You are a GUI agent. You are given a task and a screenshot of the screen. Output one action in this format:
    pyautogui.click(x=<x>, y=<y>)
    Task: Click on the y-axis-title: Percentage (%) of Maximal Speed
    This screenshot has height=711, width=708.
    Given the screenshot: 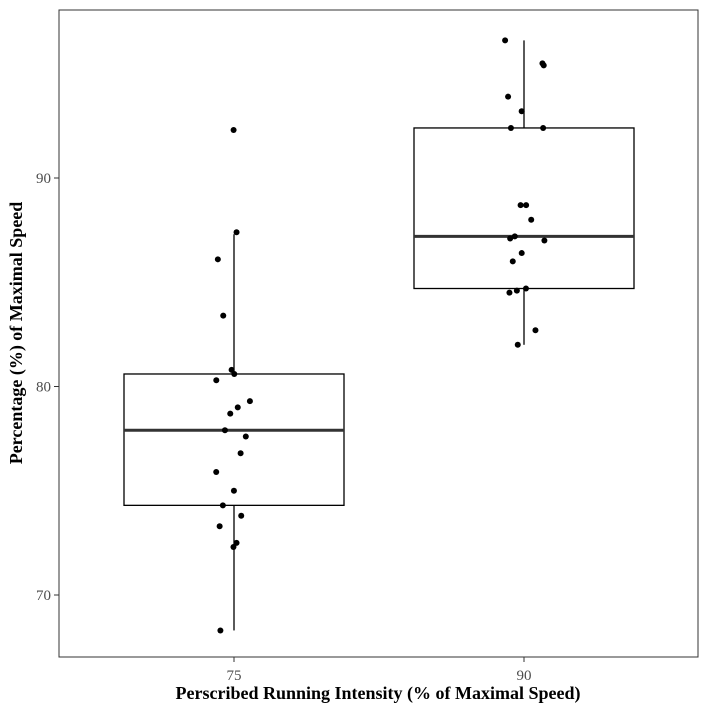 What is the action you would take?
    pyautogui.click(x=16, y=333)
    